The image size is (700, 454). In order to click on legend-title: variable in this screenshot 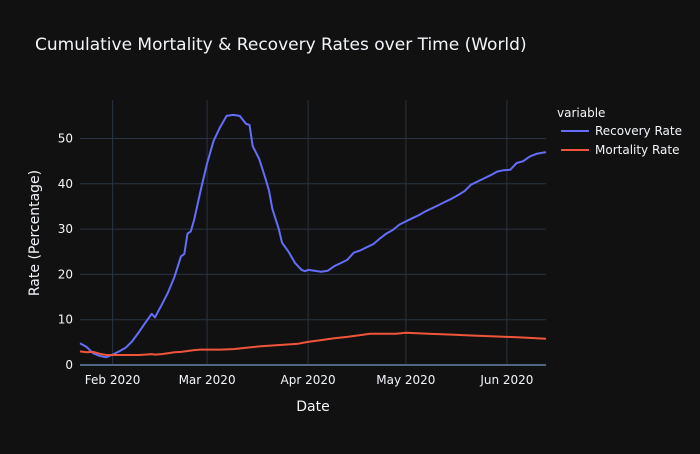, I will do `click(581, 113)`.